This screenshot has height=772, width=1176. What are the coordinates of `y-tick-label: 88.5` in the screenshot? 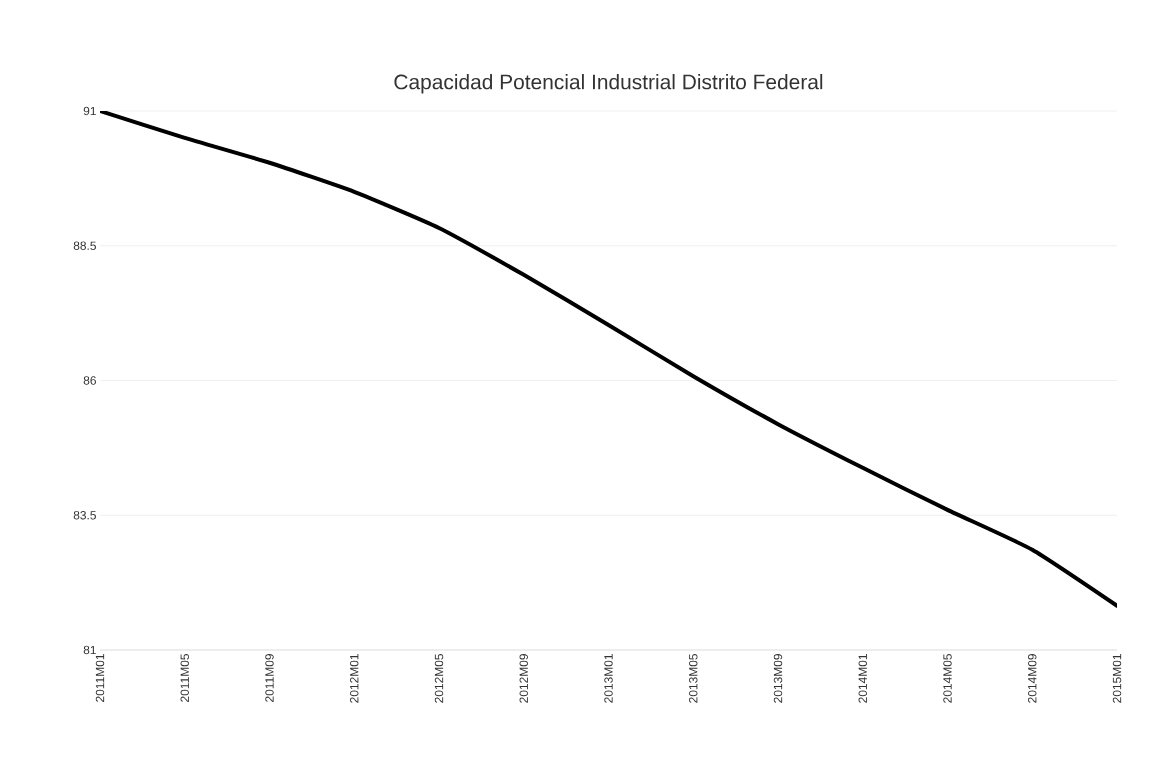 It's located at (84, 245).